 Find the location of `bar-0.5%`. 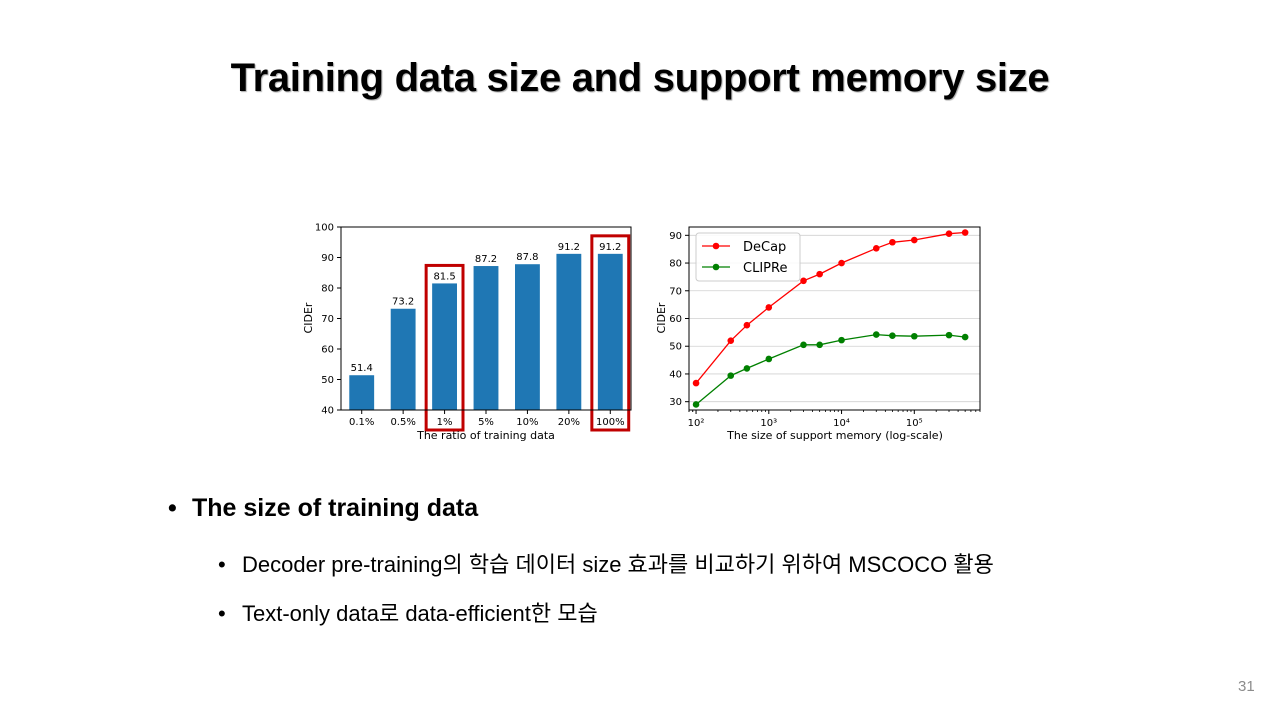

bar-0.5% is located at coordinates (403, 359).